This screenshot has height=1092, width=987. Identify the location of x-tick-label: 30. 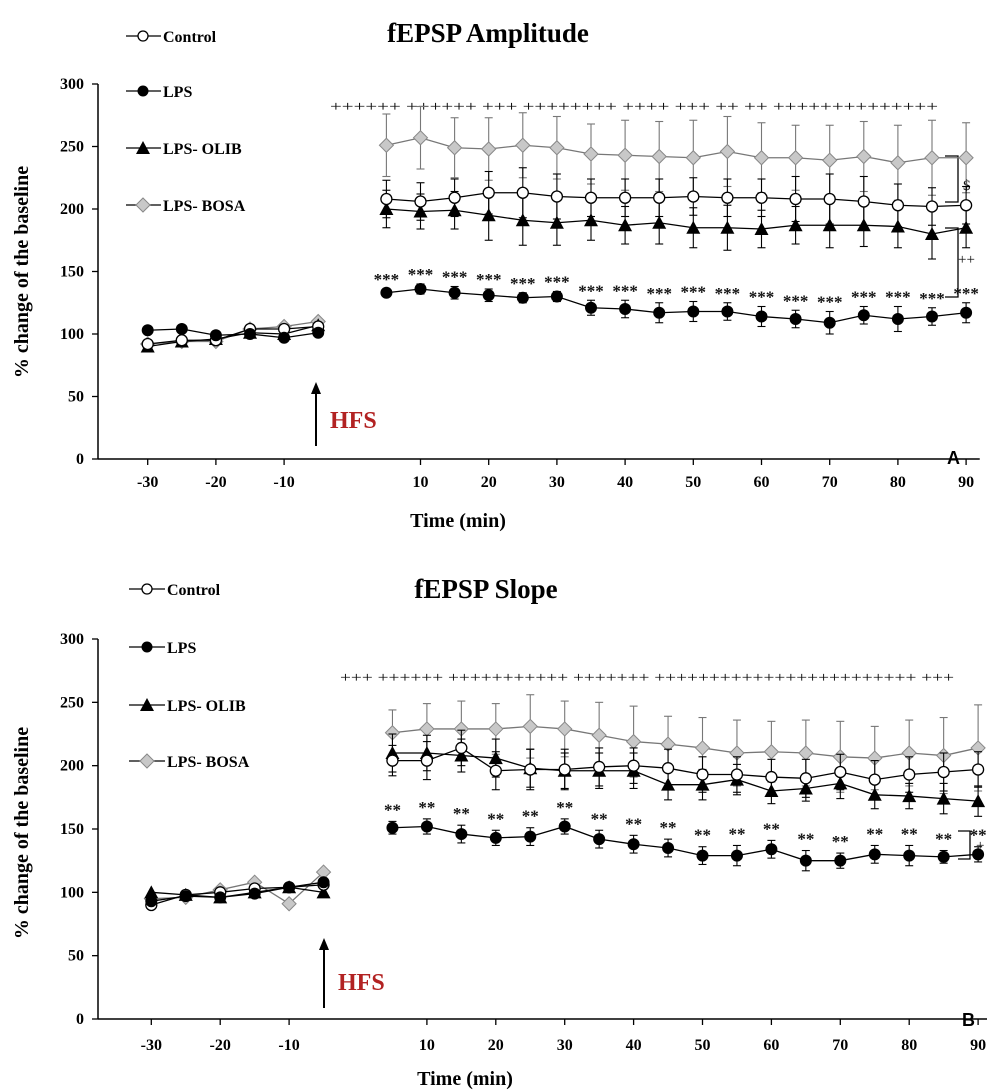
(557, 482).